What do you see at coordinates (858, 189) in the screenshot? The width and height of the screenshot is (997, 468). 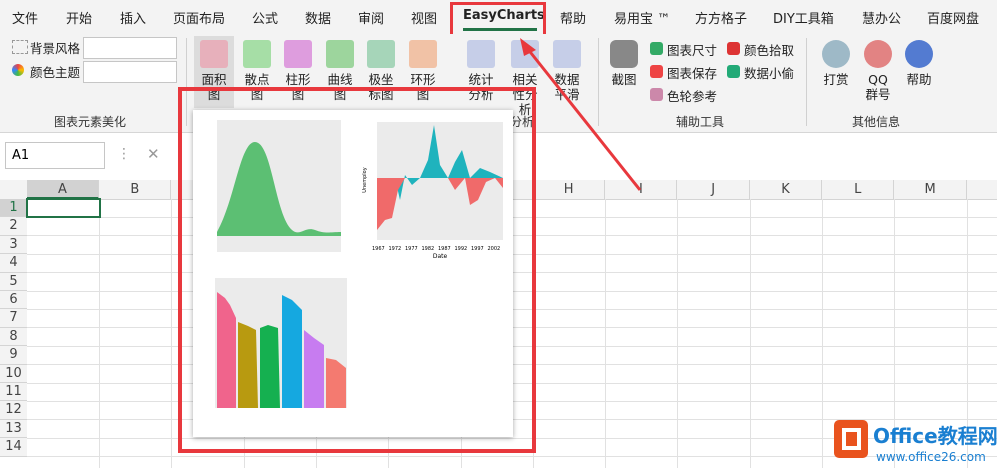 I see `column-header: L` at bounding box center [858, 189].